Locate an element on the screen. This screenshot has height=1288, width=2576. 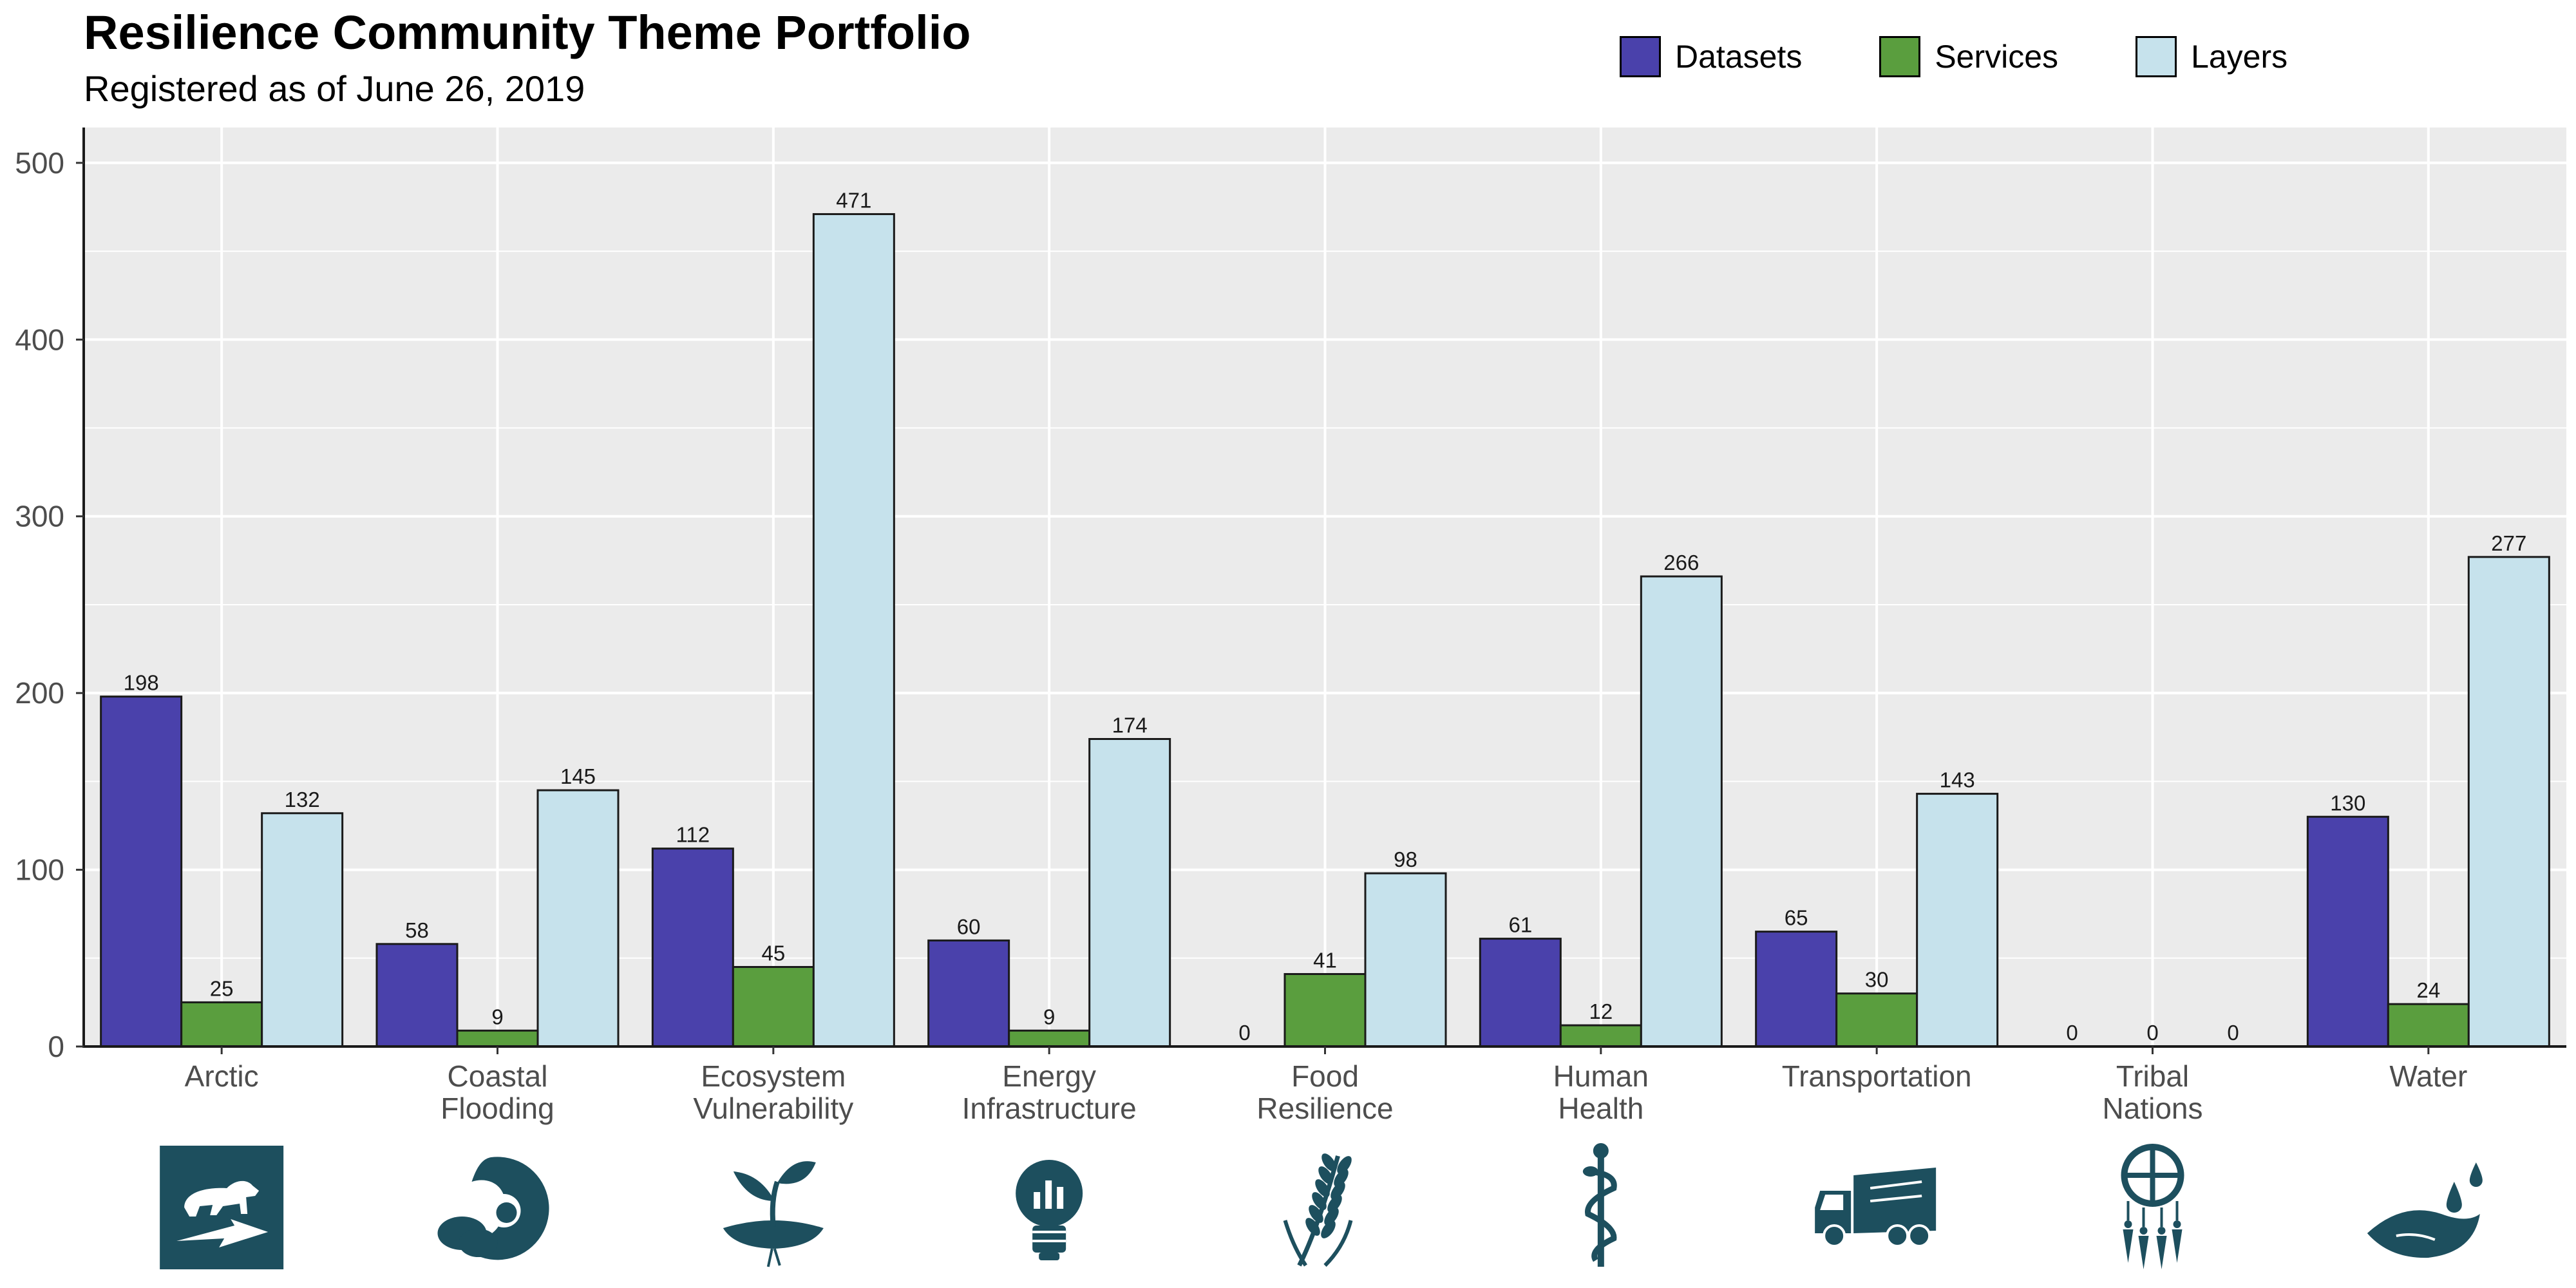
value-label: 471 is located at coordinates (853, 200).